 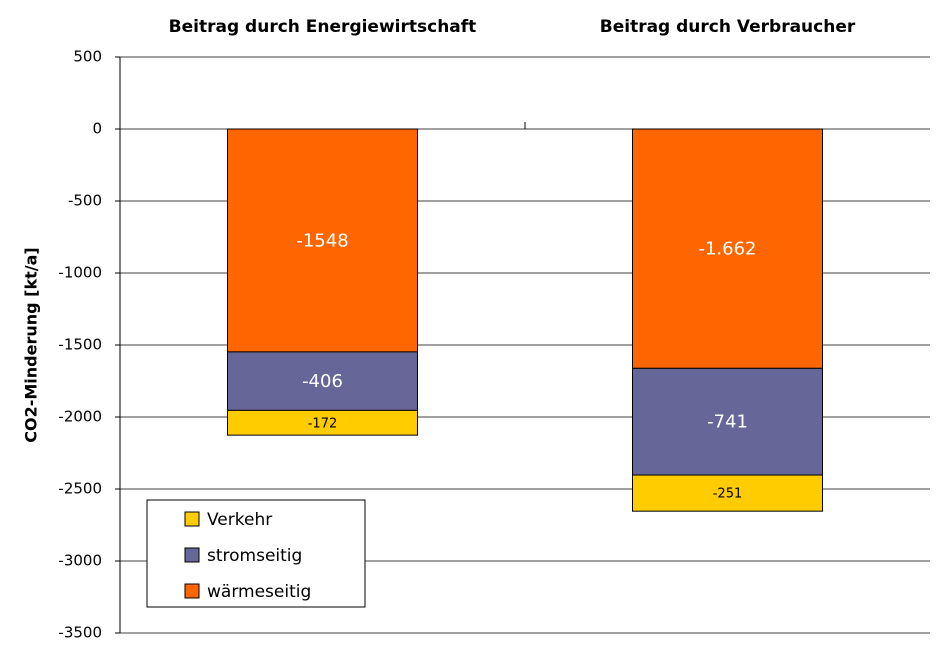 I want to click on data-label: -406, so click(x=322, y=381).